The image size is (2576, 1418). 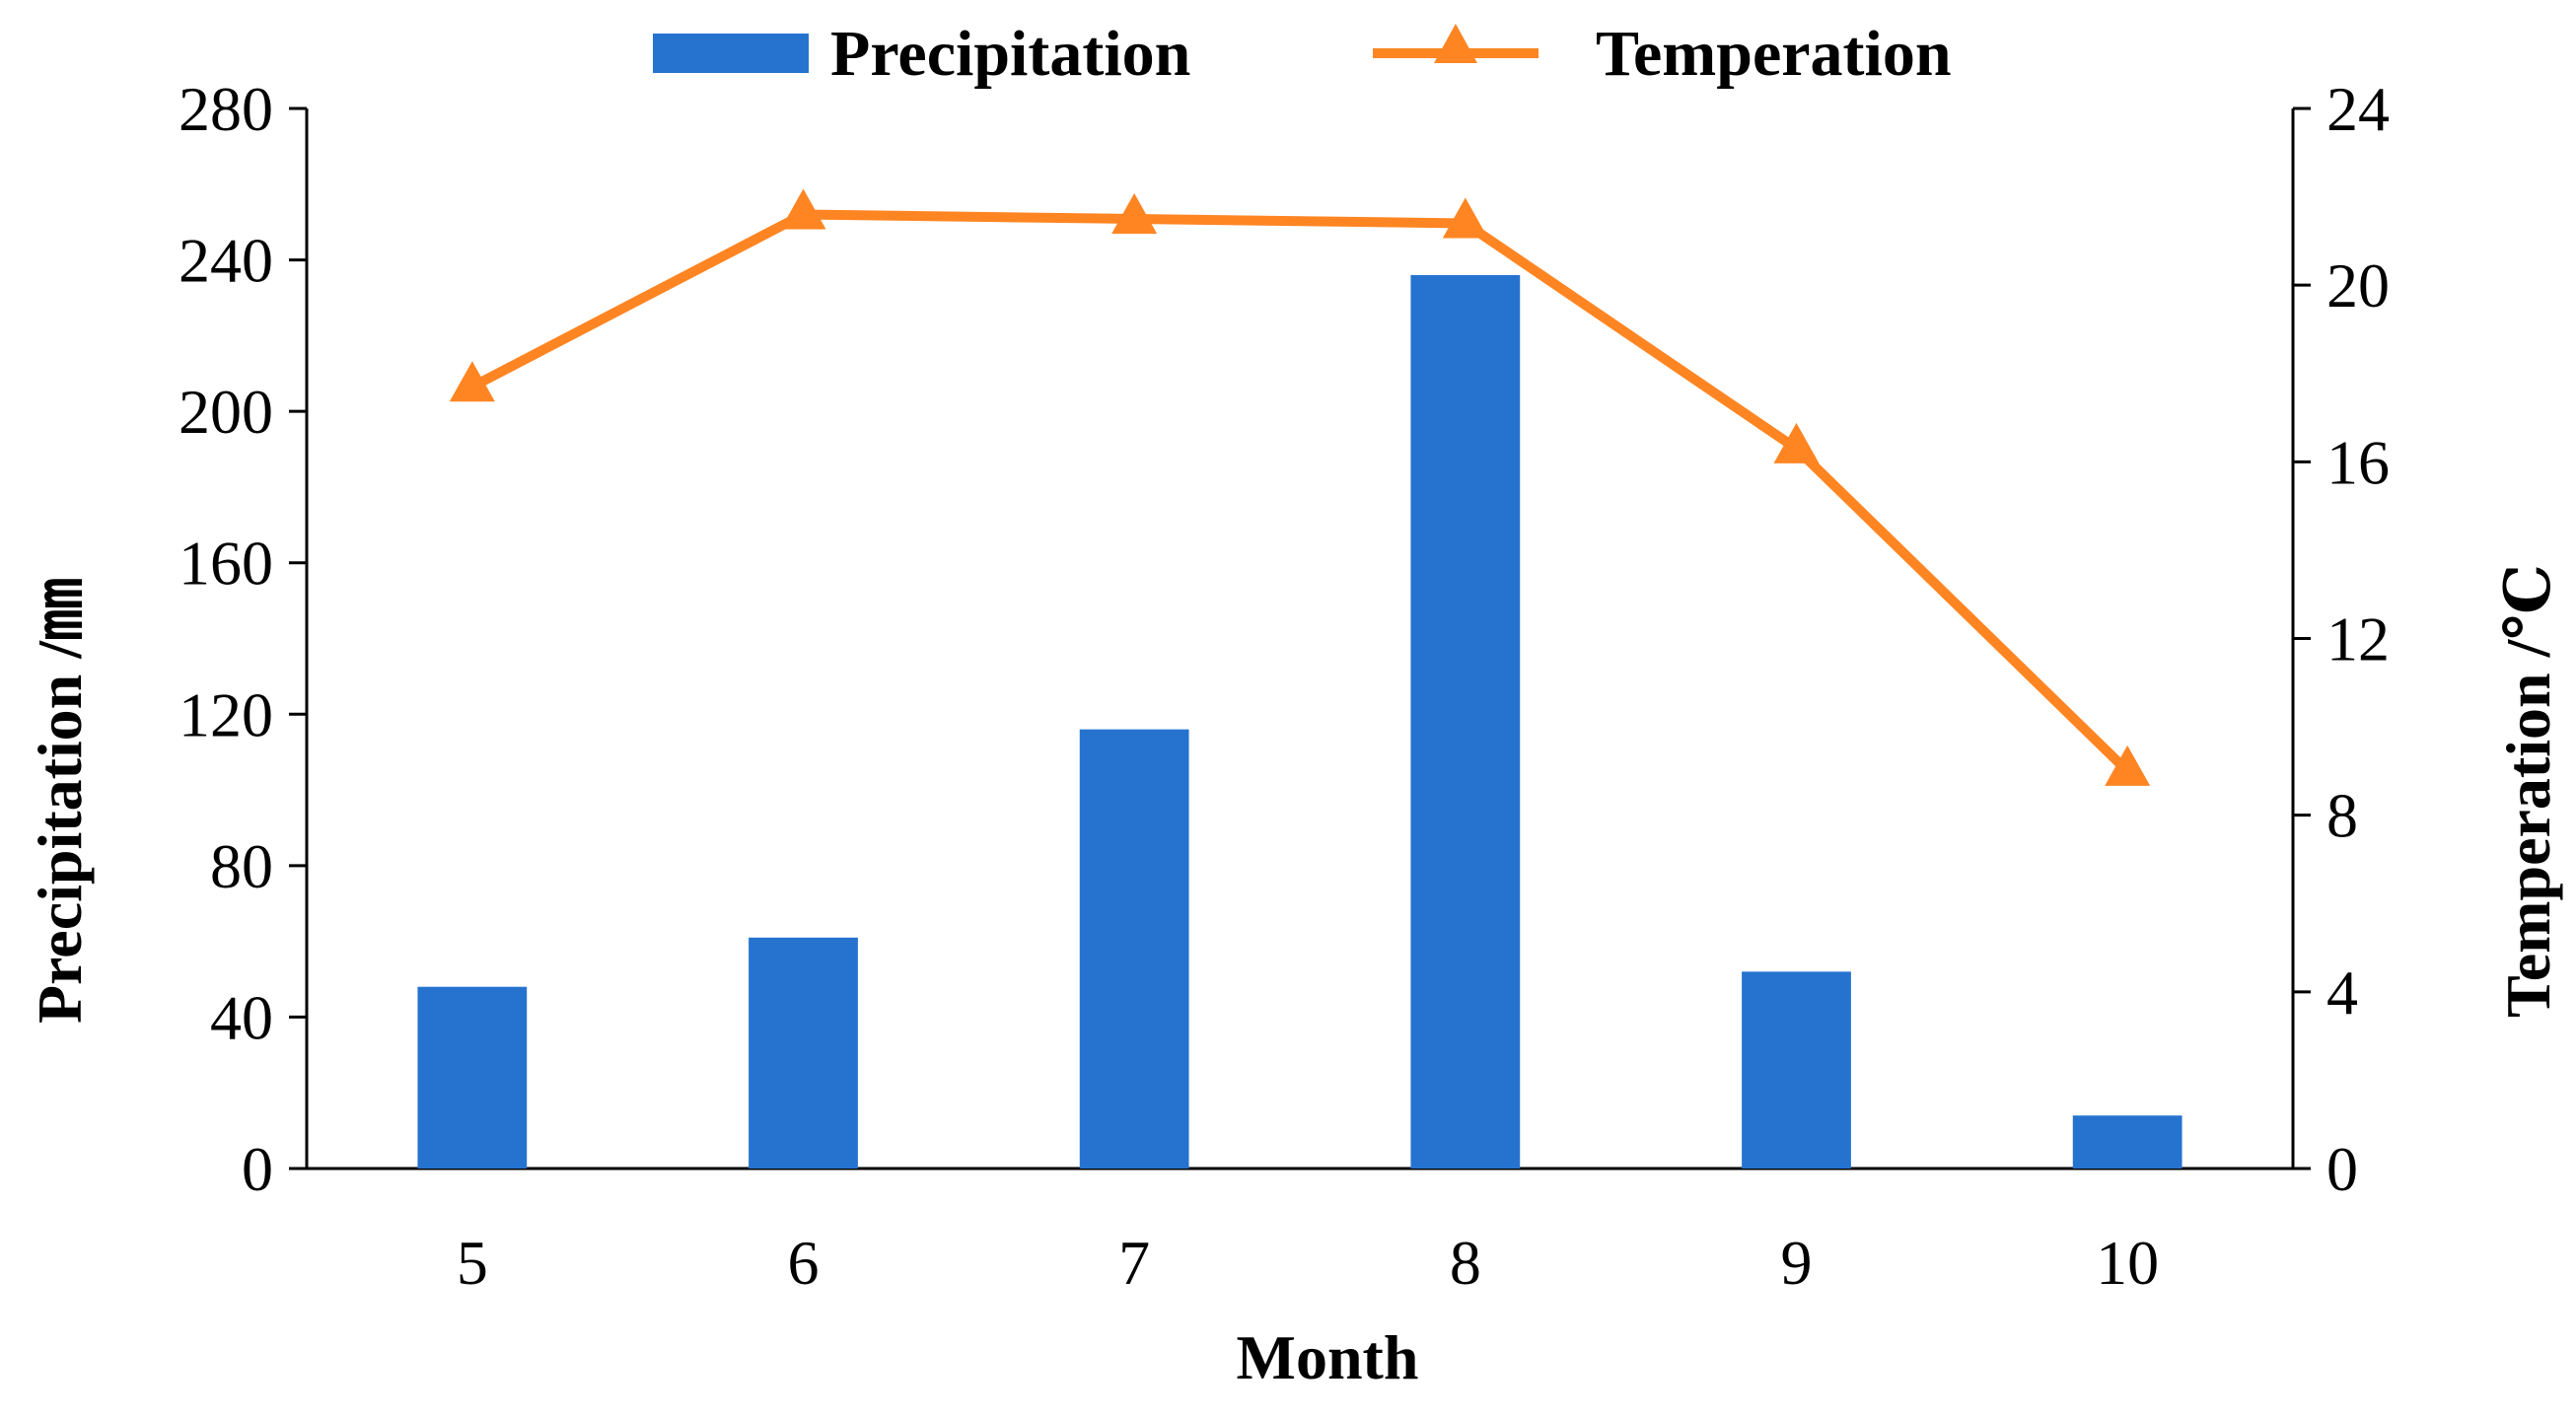 I want to click on legend-precipitation-swatch, so click(x=731, y=53).